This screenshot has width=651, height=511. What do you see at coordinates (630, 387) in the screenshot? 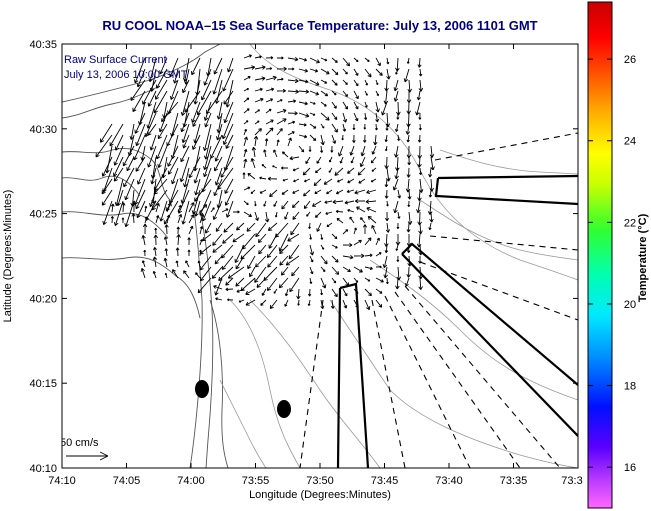
I see `colorbar-tick-label: 18` at bounding box center [630, 387].